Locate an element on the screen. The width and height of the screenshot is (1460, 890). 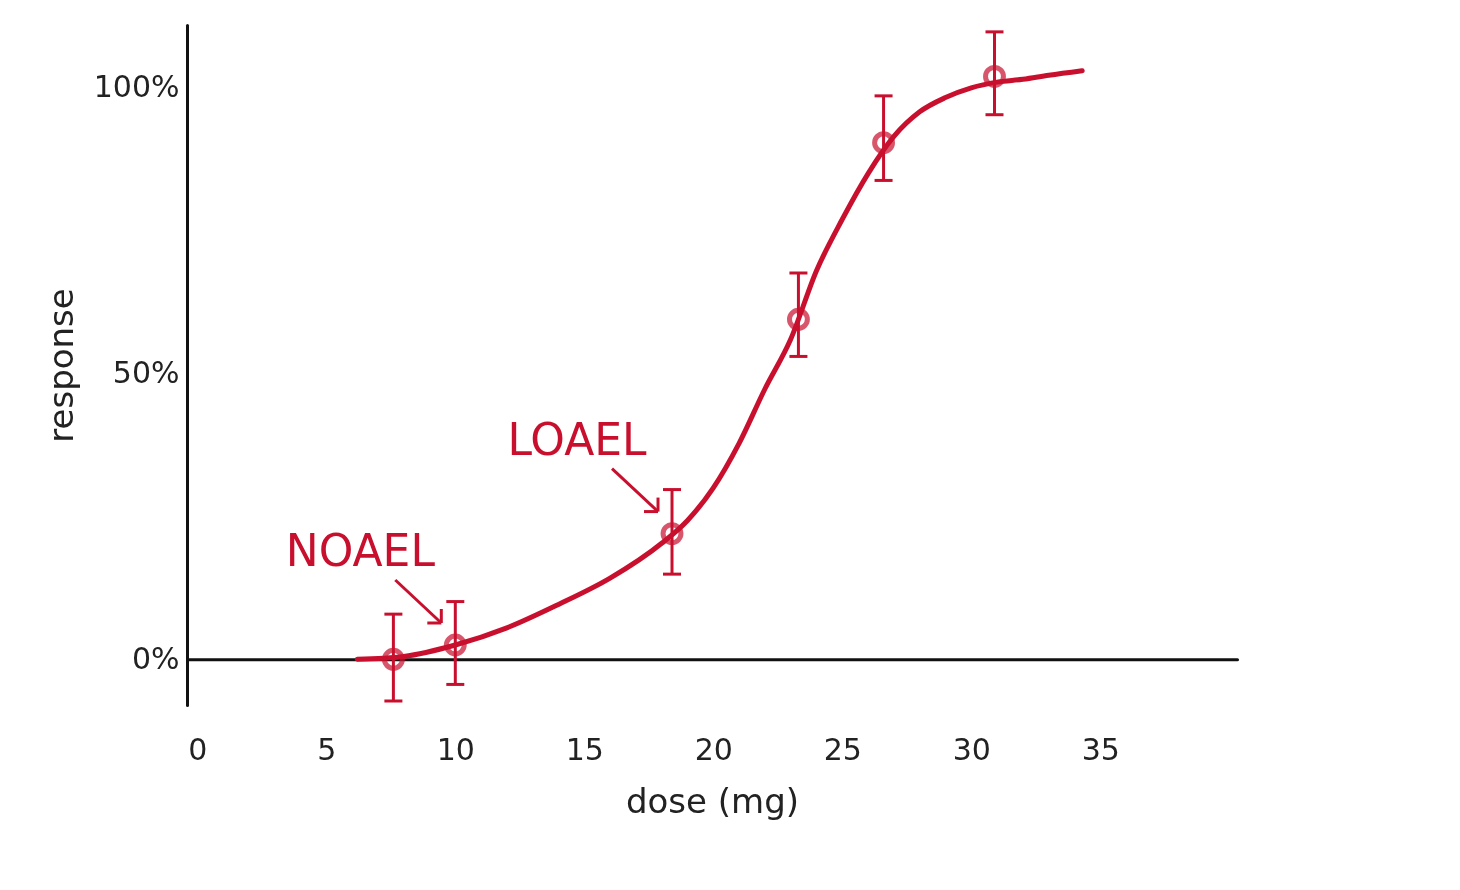
x-axis-title: dose (mg) is located at coordinates (712, 800).